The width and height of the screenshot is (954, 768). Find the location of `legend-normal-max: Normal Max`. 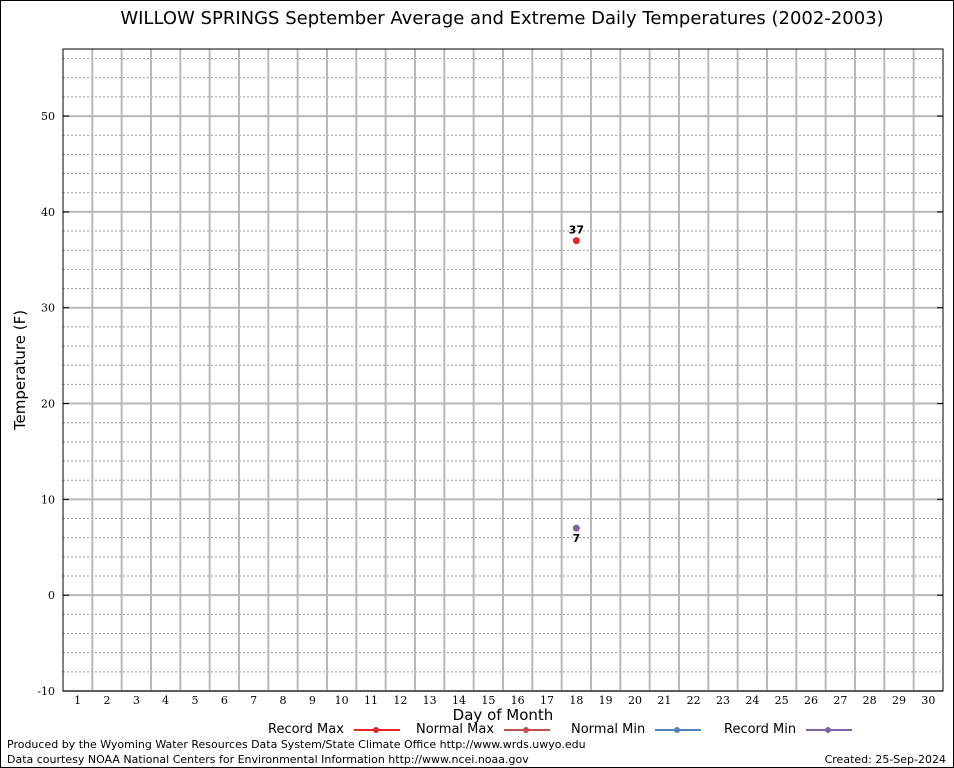

legend-normal-max: Normal Max is located at coordinates (483, 729).